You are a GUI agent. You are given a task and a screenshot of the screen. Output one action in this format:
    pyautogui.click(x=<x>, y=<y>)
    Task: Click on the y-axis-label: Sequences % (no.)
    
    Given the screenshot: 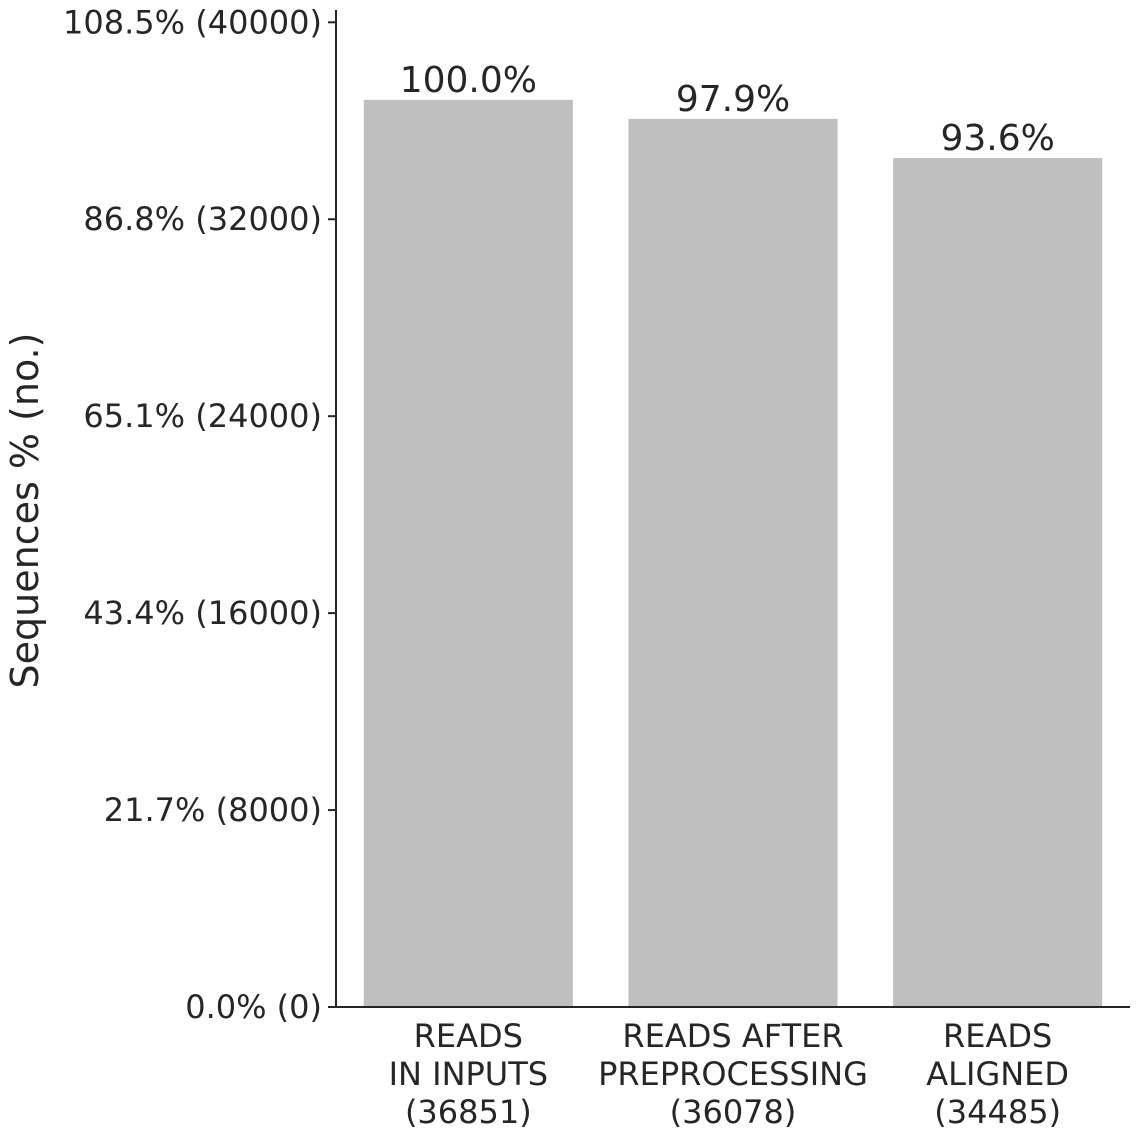 What is the action you would take?
    pyautogui.click(x=25, y=511)
    